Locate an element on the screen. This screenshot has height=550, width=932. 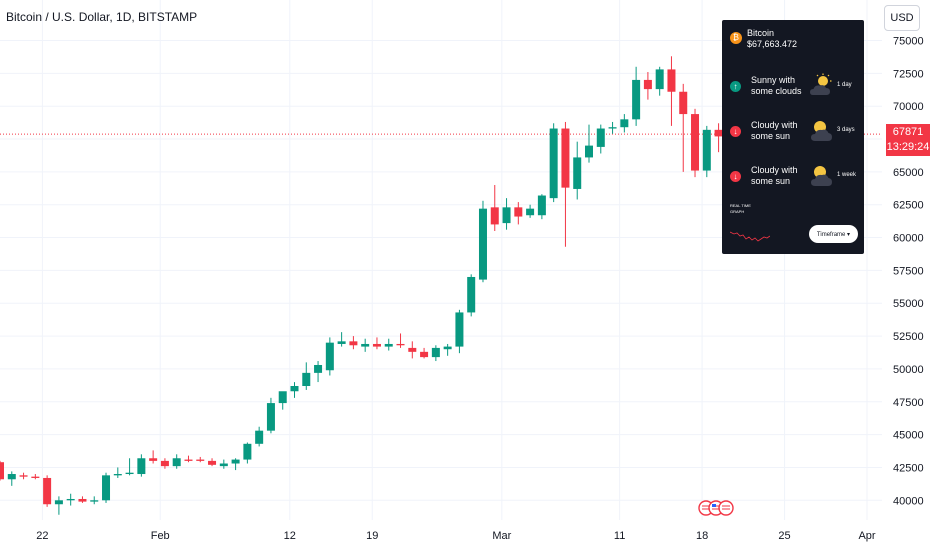
chart-title: Bitcoin / U.S. Dollar, 1D, BITSTAMP is located at coordinates (102, 17).